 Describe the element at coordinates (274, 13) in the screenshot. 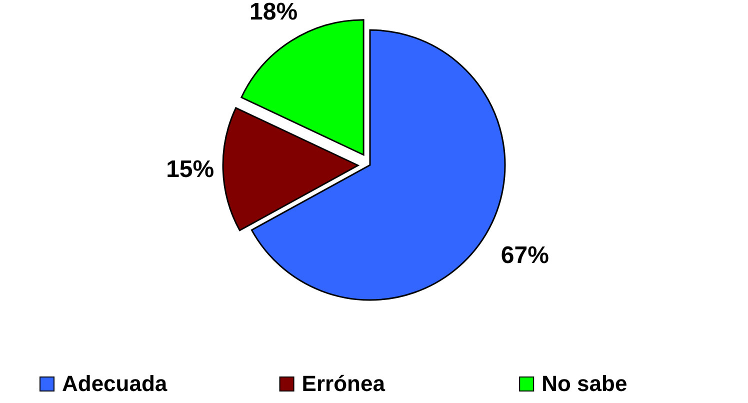

I see `data-label: 18%` at that location.